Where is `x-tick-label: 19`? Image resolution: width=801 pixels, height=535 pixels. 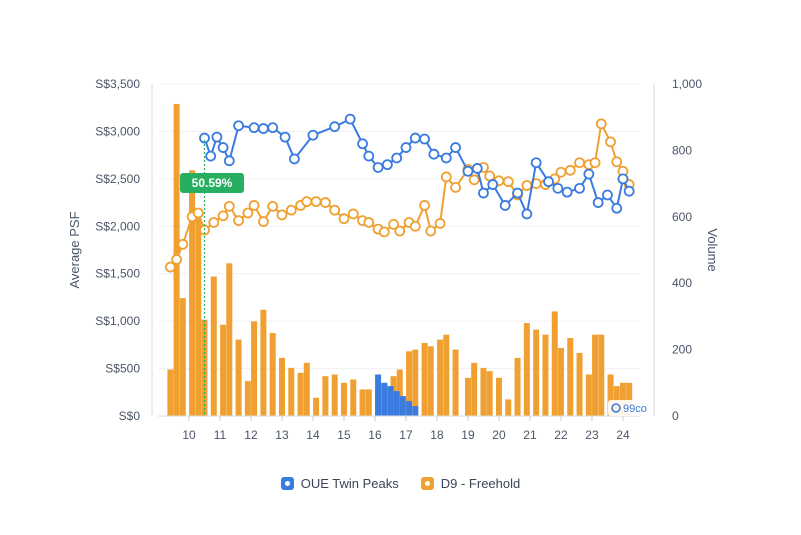
x-tick-label: 19 is located at coordinates (468, 435).